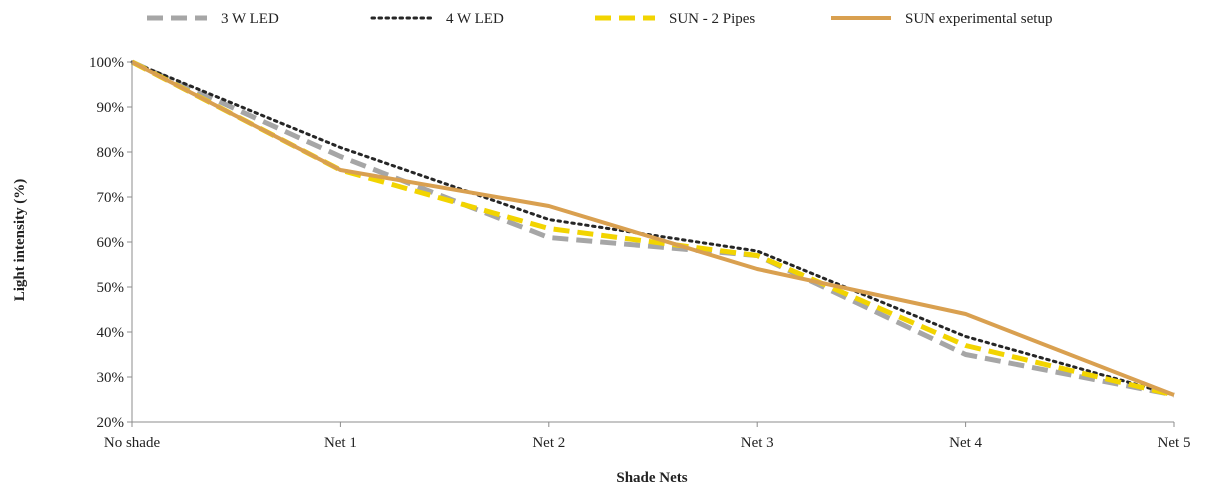 The height and width of the screenshot is (493, 1206). What do you see at coordinates (111, 108) in the screenshot?
I see `y-tick-label: 90%` at bounding box center [111, 108].